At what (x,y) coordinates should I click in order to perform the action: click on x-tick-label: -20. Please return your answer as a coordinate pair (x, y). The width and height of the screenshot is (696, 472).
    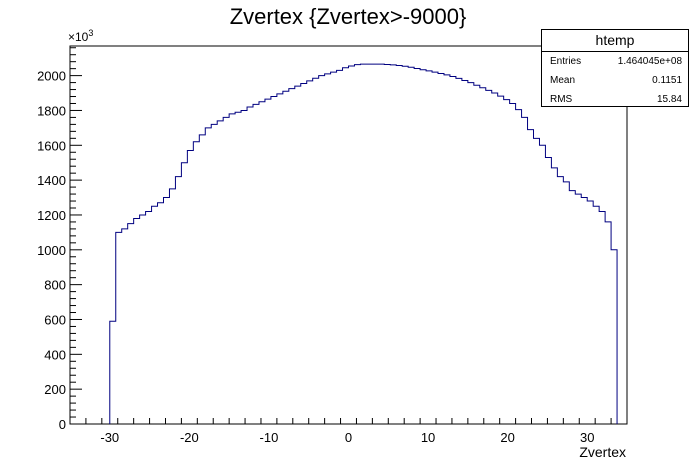
    Looking at the image, I should click on (189, 437).